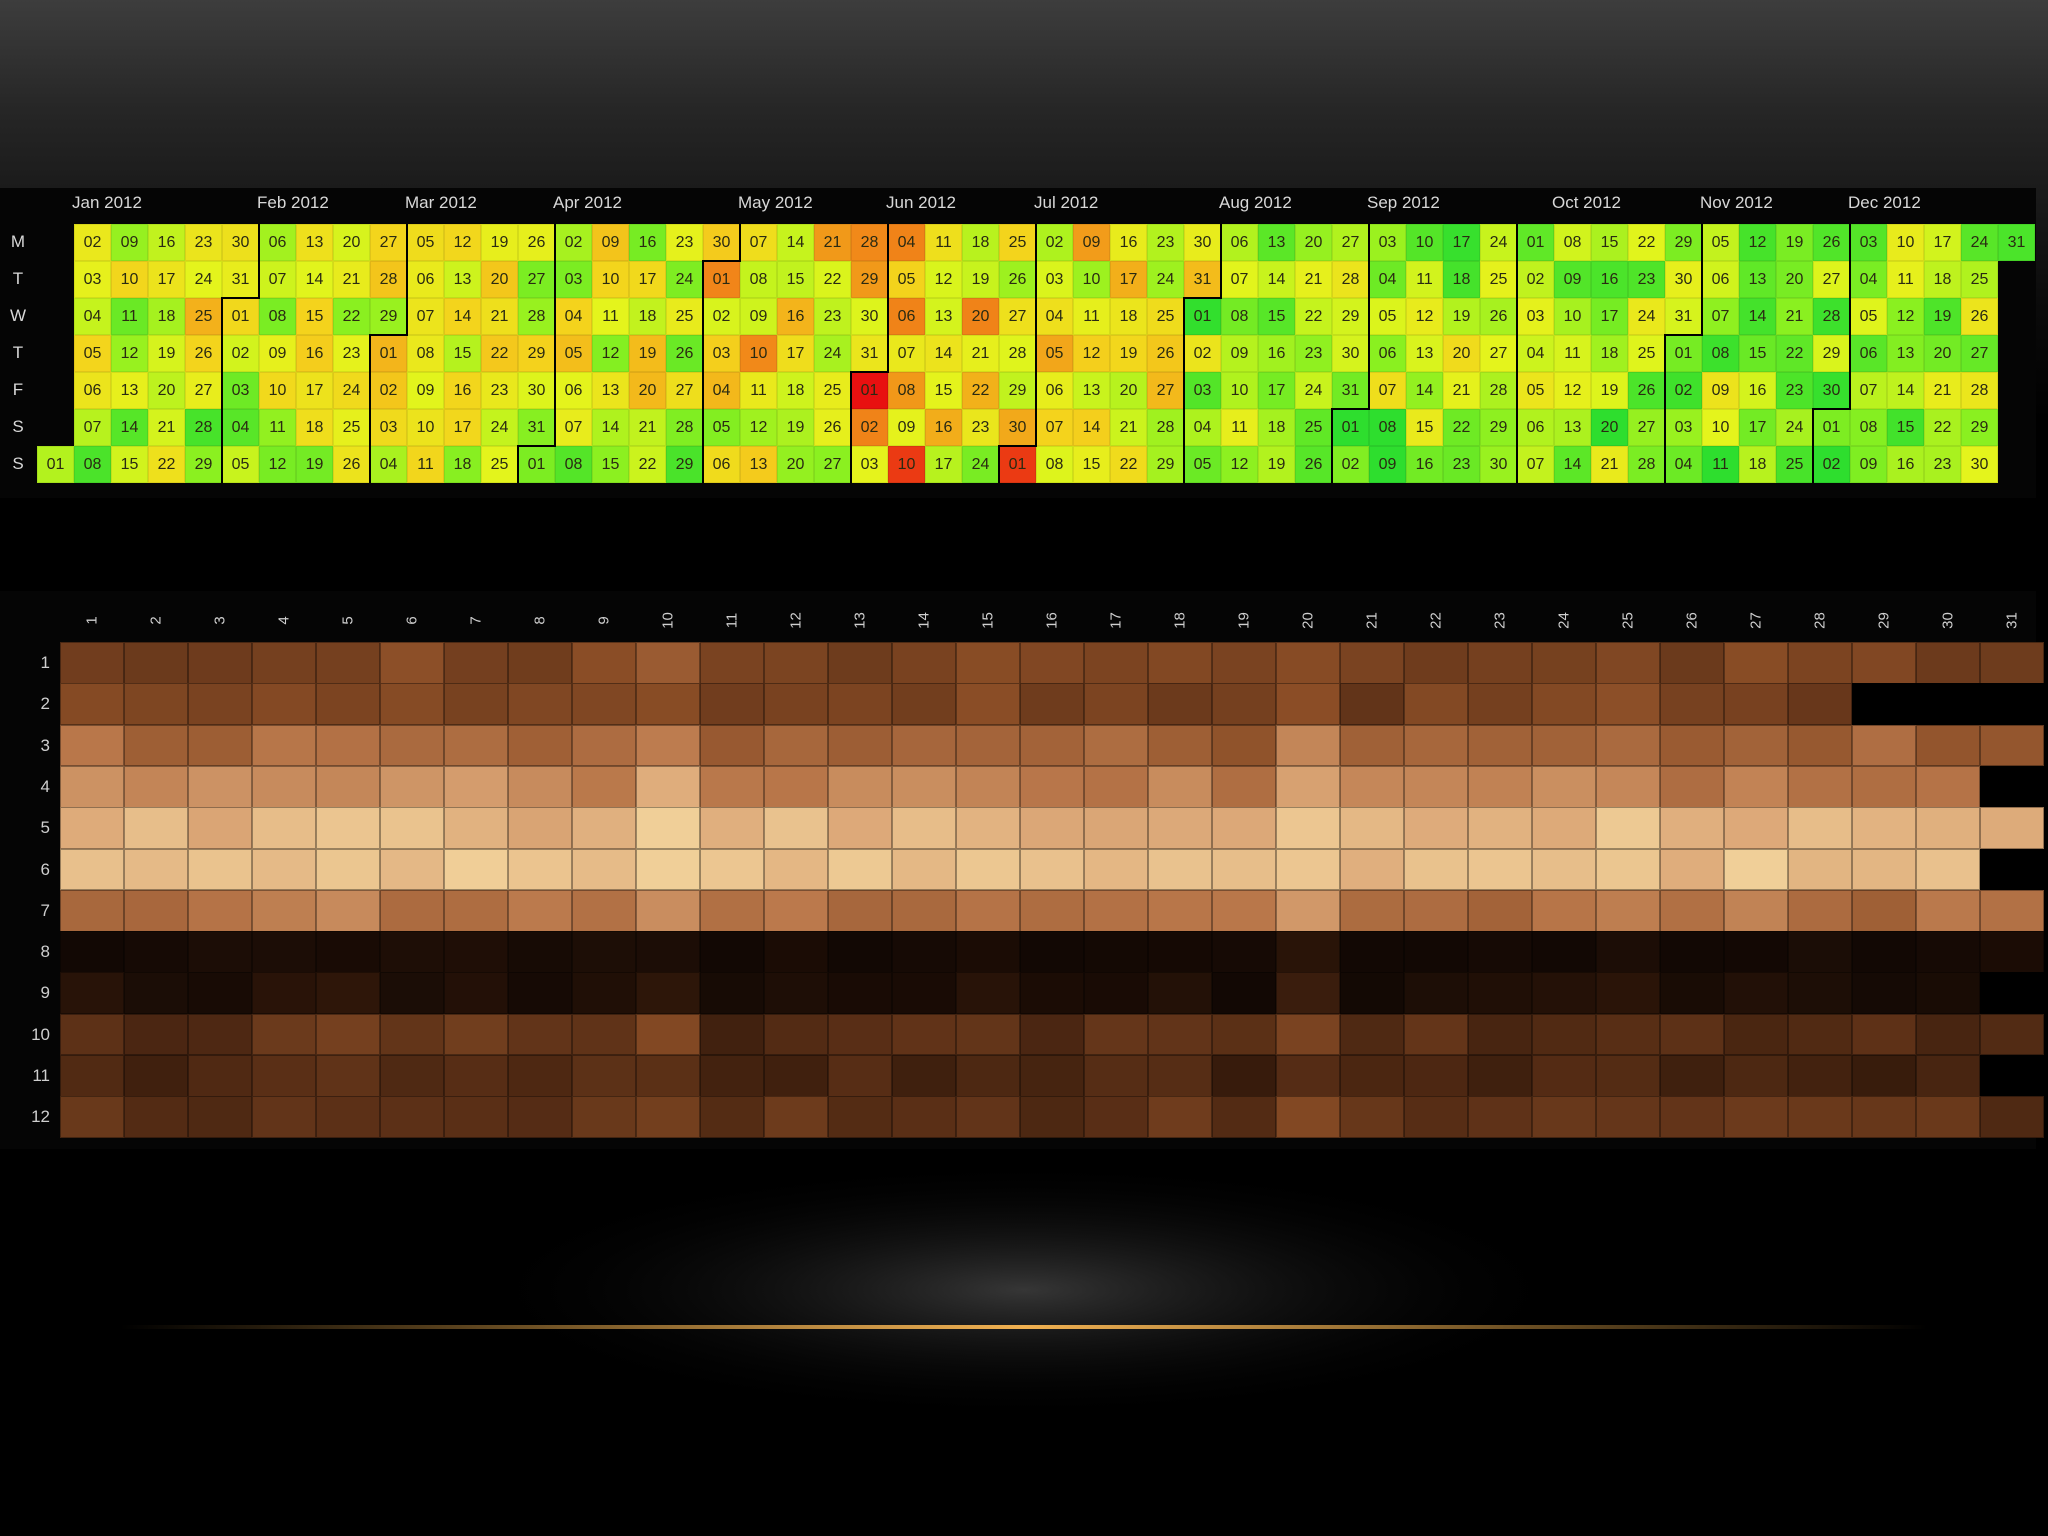 The width and height of the screenshot is (2048, 1536). What do you see at coordinates (1498, 279) in the screenshot?
I see `calendar-day-cell: 25` at bounding box center [1498, 279].